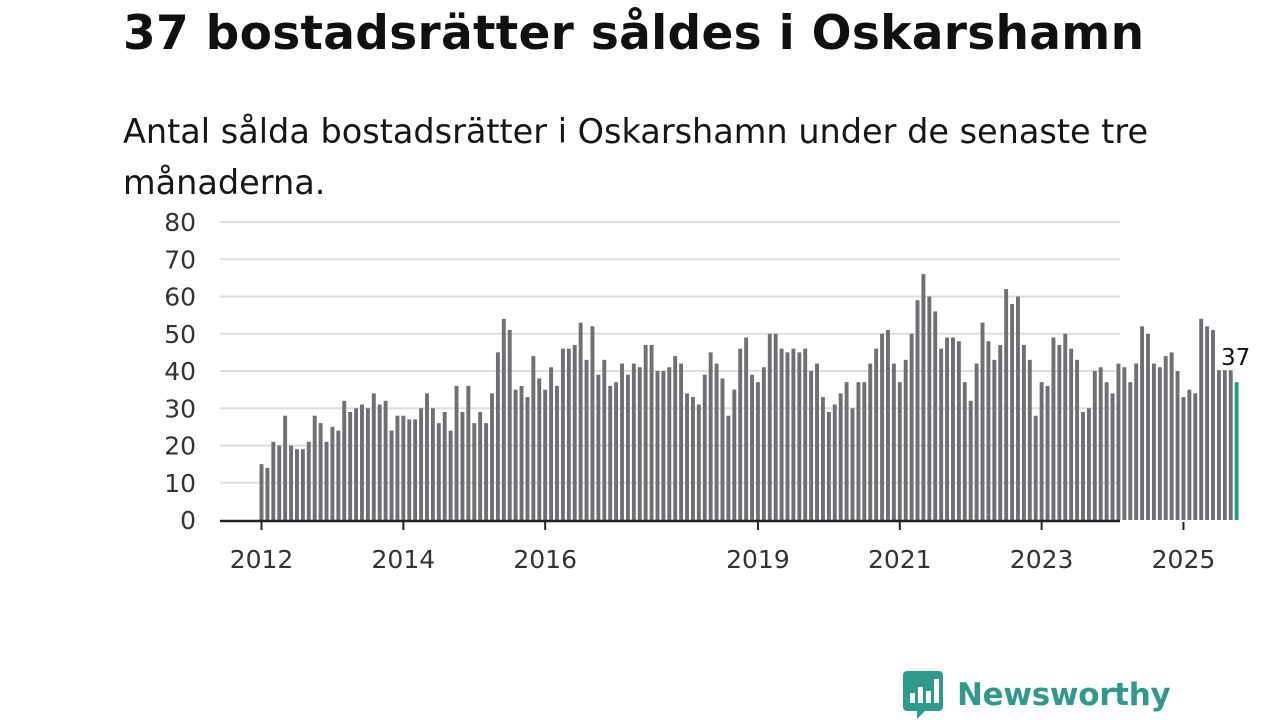 This screenshot has width=1280, height=720. I want to click on y-axis-ticks: 0 10 20 30 40 50 60 70 80, so click(180, 371).